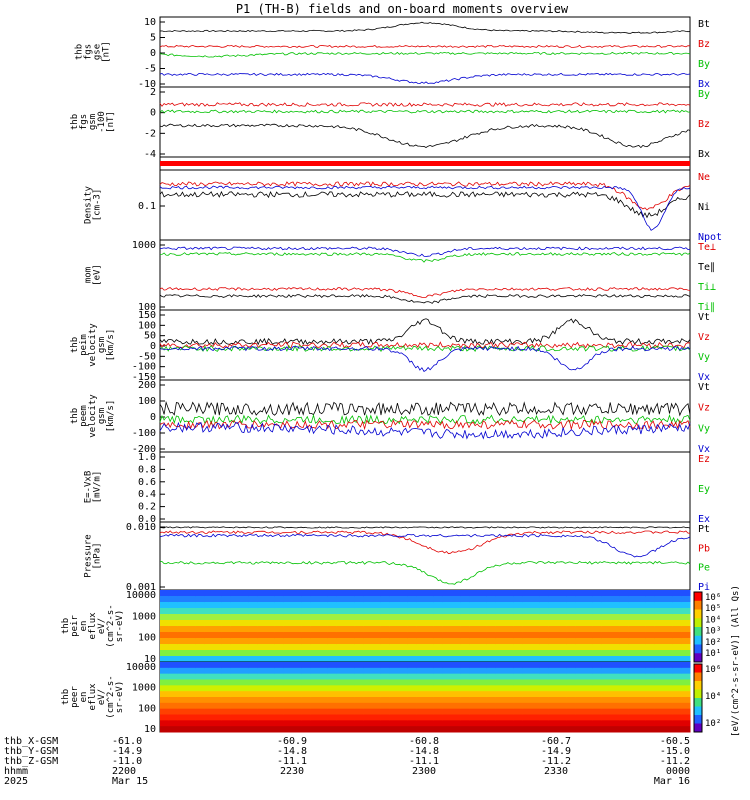  Describe the element at coordinates (147, 519) in the screenshot. I see `ytick-efield: 0.0` at that location.